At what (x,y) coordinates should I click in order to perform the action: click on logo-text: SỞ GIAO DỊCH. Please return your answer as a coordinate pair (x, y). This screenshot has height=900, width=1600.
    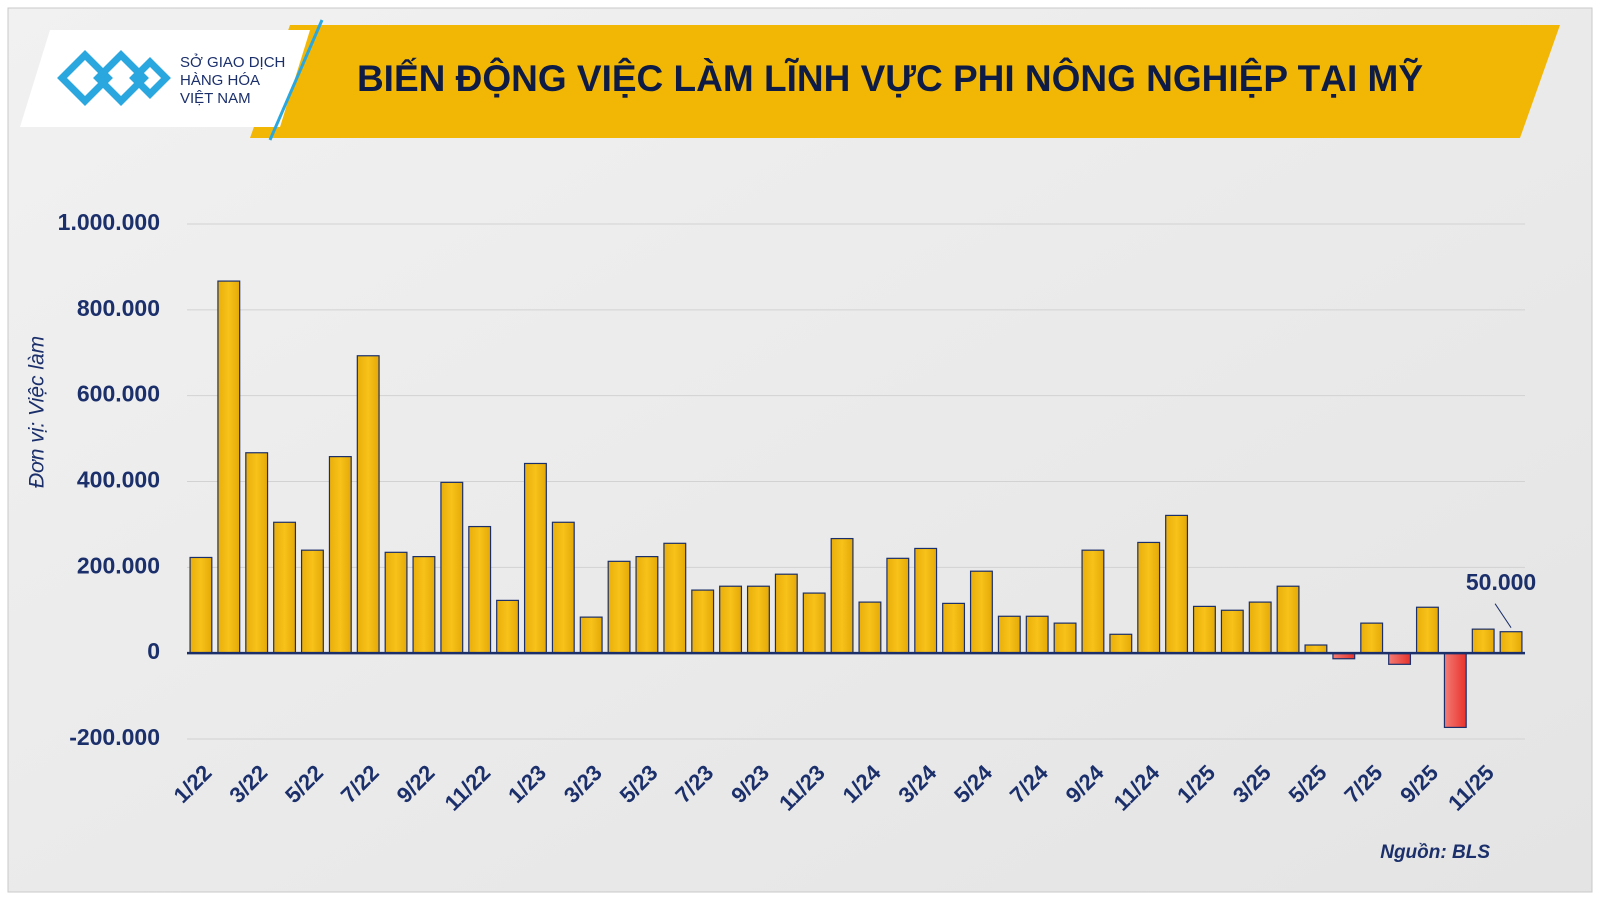
    Looking at the image, I should click on (232, 62).